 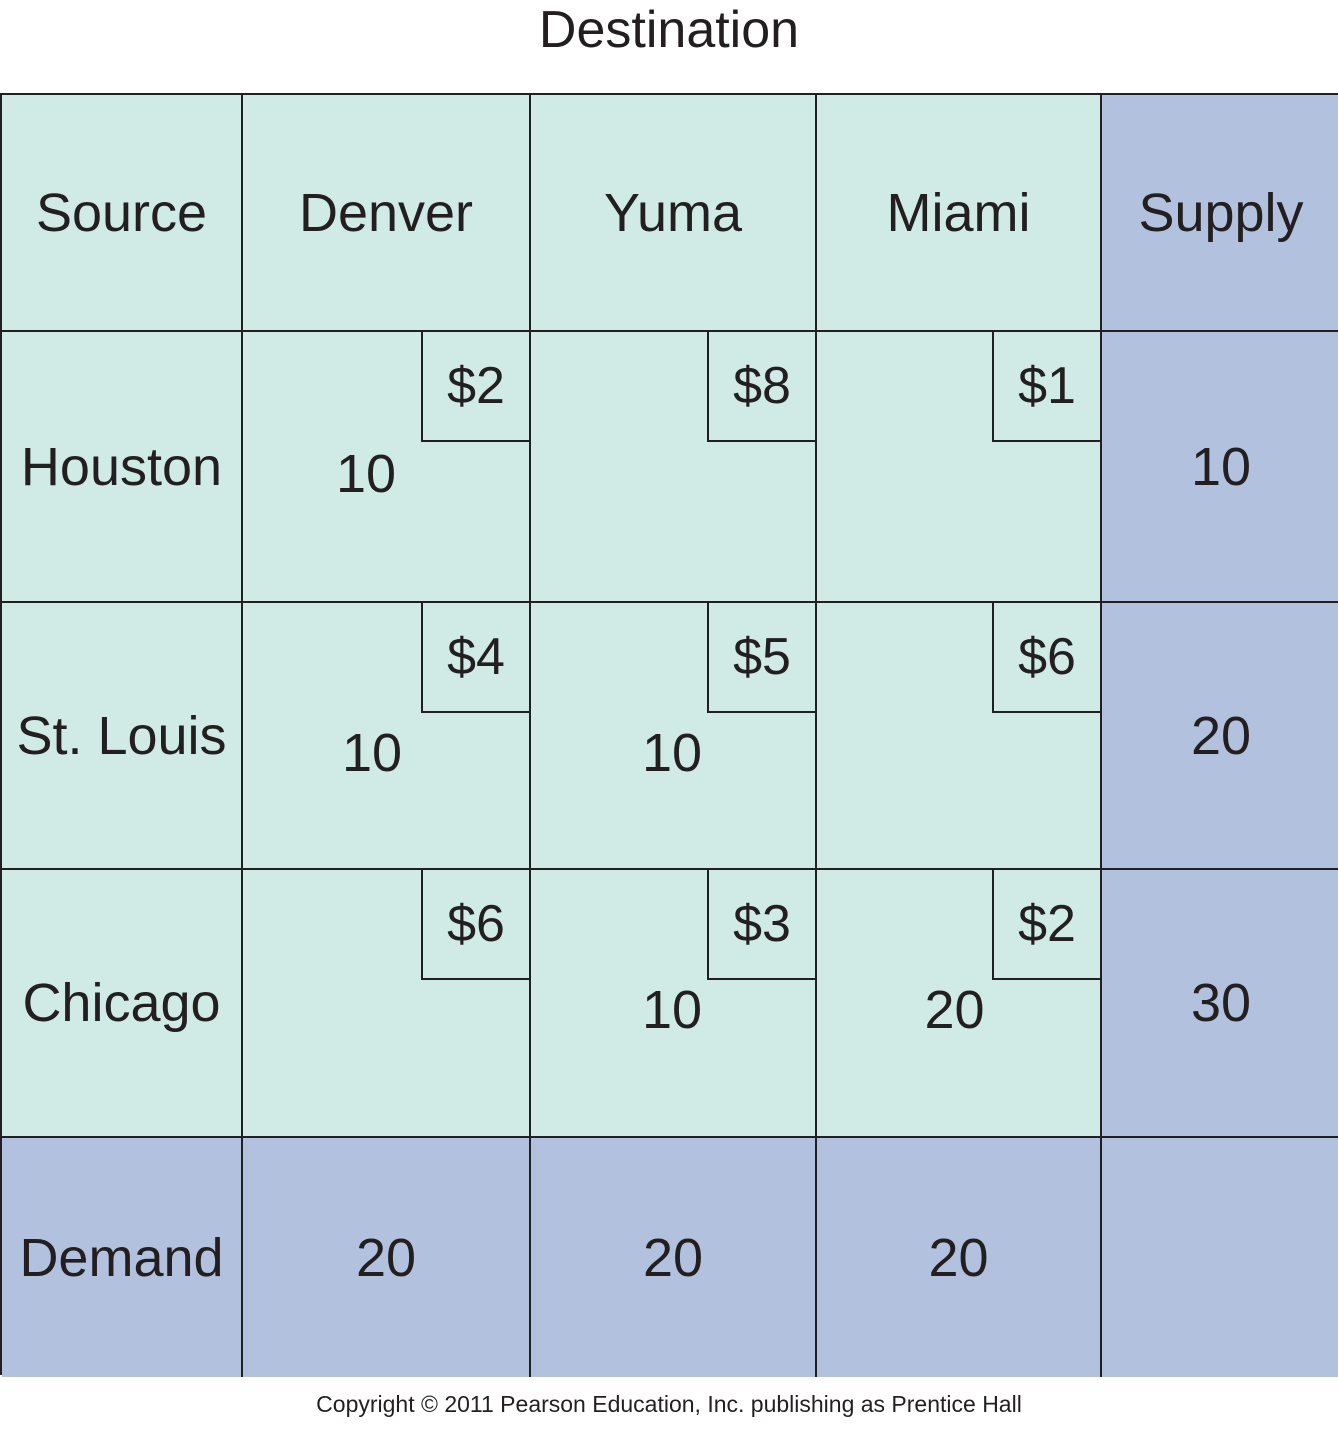 What do you see at coordinates (761, 925) in the screenshot?
I see `cost-box: $3` at bounding box center [761, 925].